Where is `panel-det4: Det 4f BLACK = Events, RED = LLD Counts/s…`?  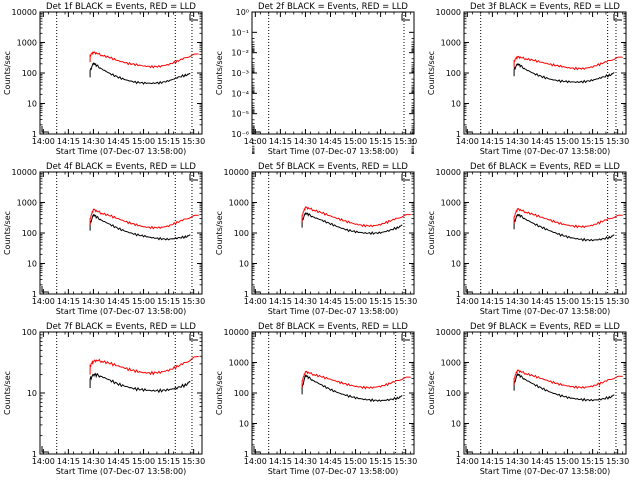
panel-det4: Det 4f BLACK = Events, RED = LLD Counts/s… is located at coordinates (104, 239).